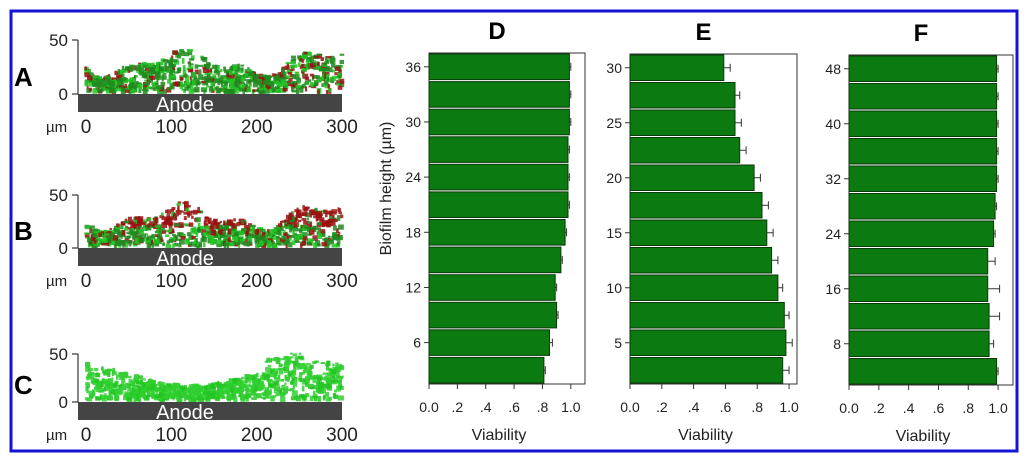 The height and width of the screenshot is (461, 1026). What do you see at coordinates (921, 33) in the screenshot?
I see `chart-title: F` at bounding box center [921, 33].